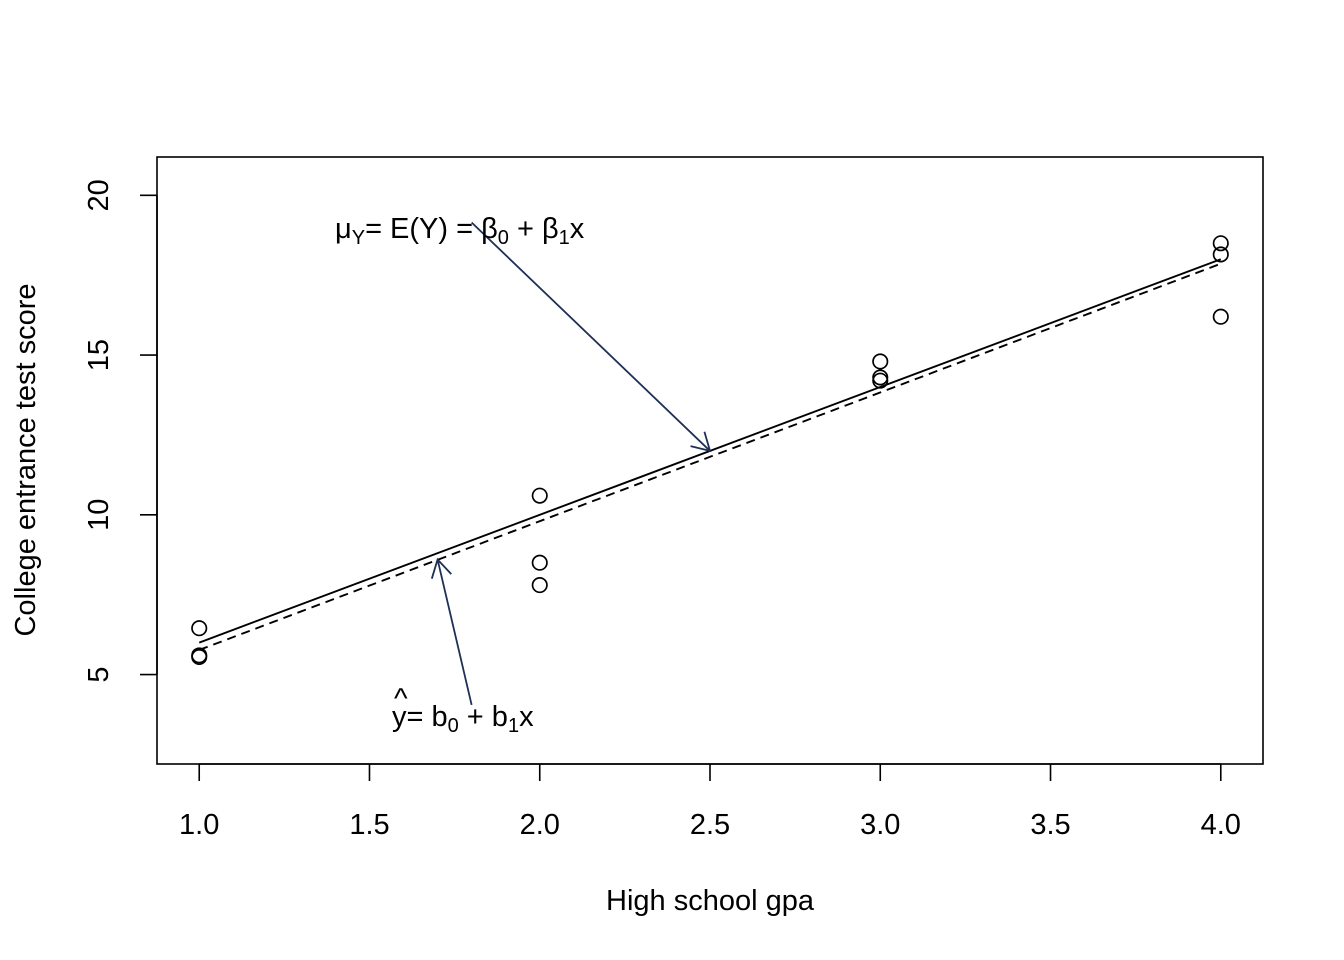 The height and width of the screenshot is (960, 1344). Describe the element at coordinates (591, 336) in the screenshot. I see `arrow-population` at that location.